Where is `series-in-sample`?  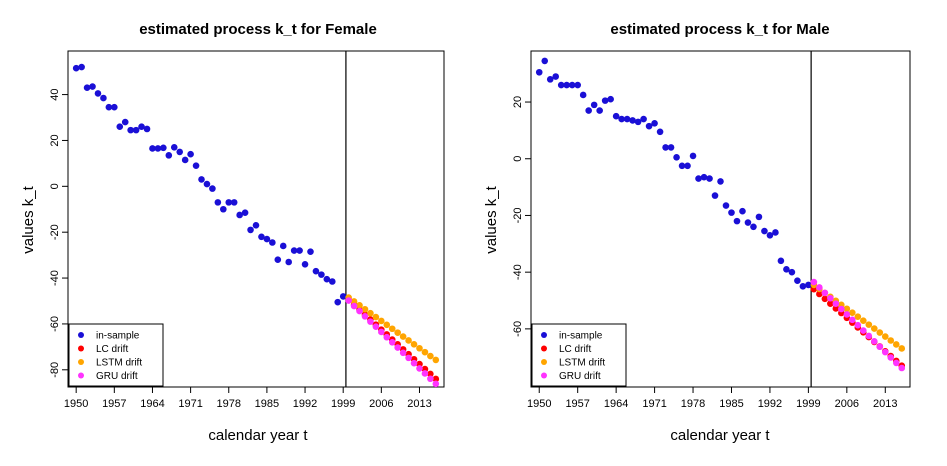
series-in-sample is located at coordinates (673, 173).